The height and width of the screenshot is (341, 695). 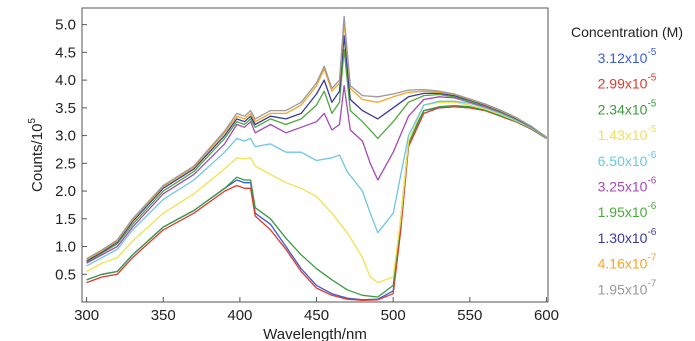 I want to click on legend-entry-label: 4.16x10, so click(x=623, y=264).